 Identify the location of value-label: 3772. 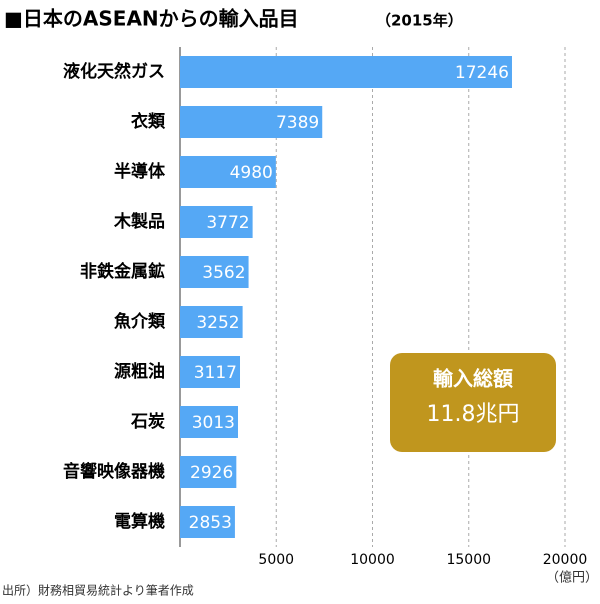
(227, 223).